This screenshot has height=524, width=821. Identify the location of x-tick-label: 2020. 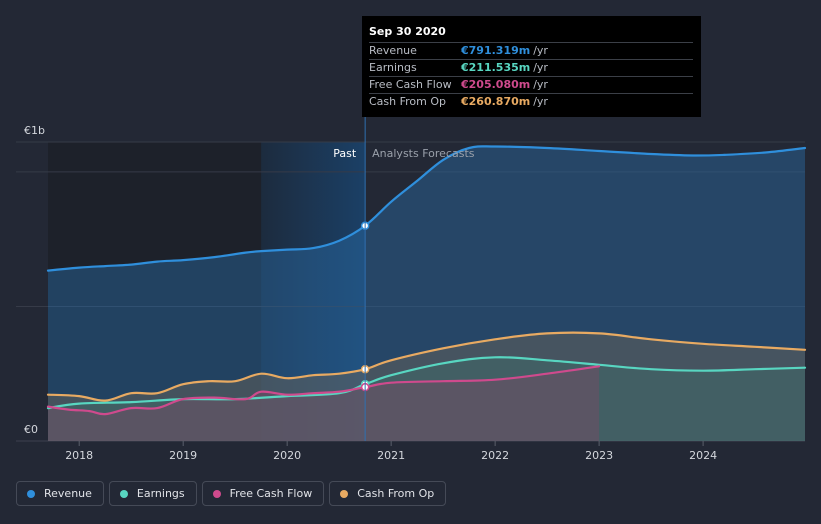
(287, 455).